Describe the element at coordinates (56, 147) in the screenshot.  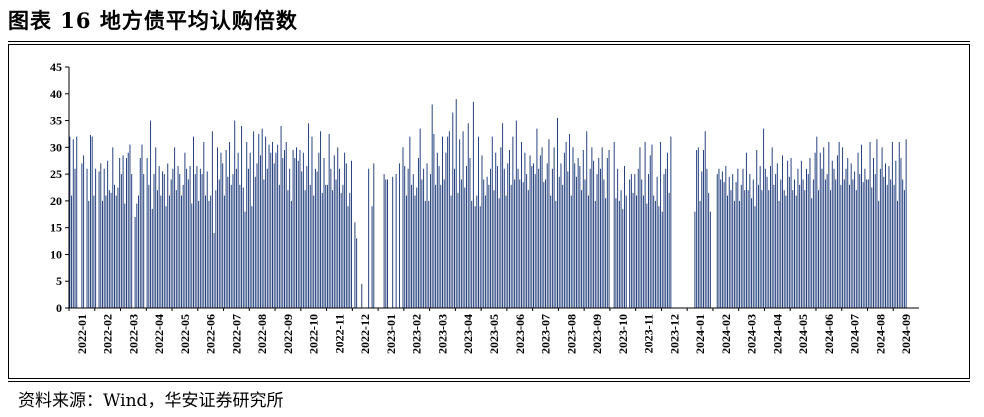
I see `y-tick-label: 30` at that location.